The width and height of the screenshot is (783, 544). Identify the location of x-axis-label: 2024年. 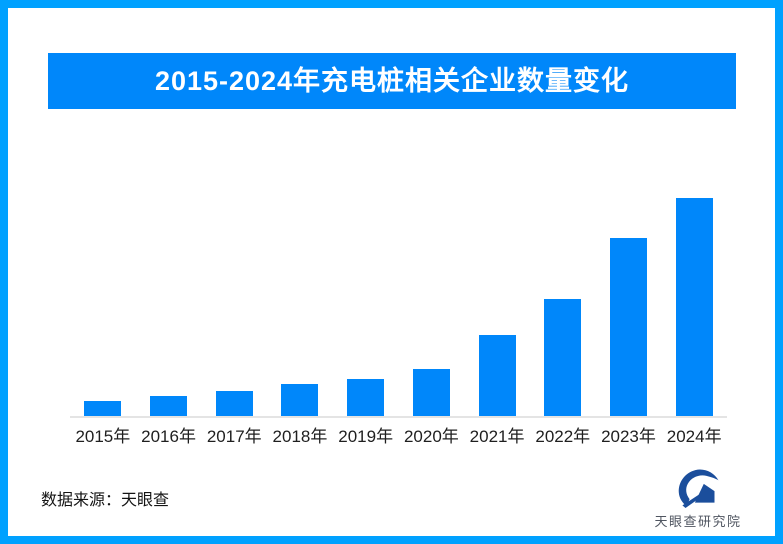
(694, 436).